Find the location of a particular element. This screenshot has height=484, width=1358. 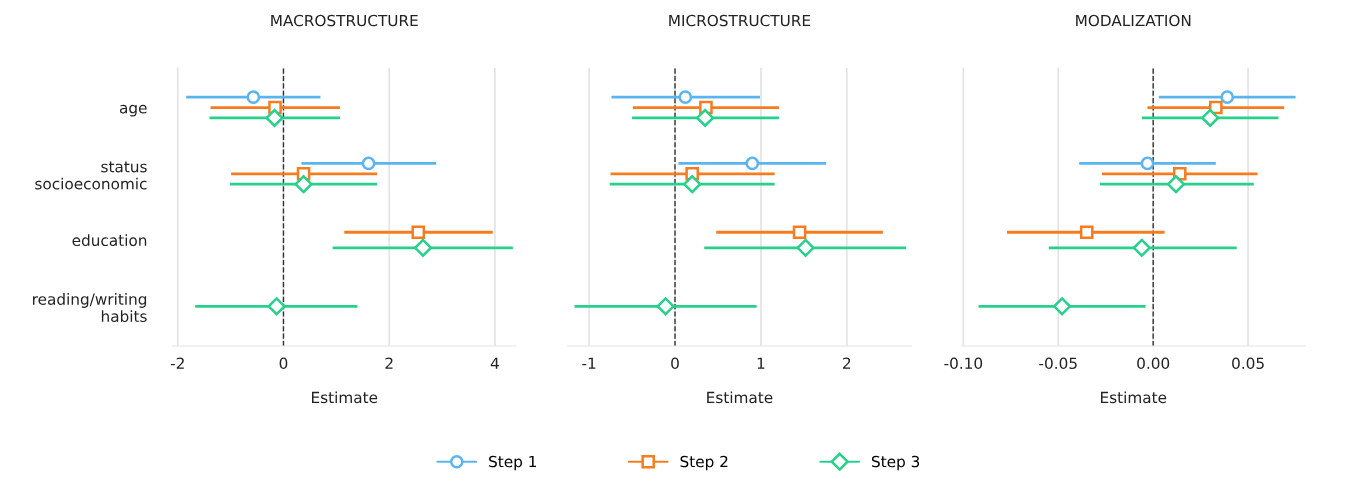

legend-label: Step 1 is located at coordinates (513, 463).